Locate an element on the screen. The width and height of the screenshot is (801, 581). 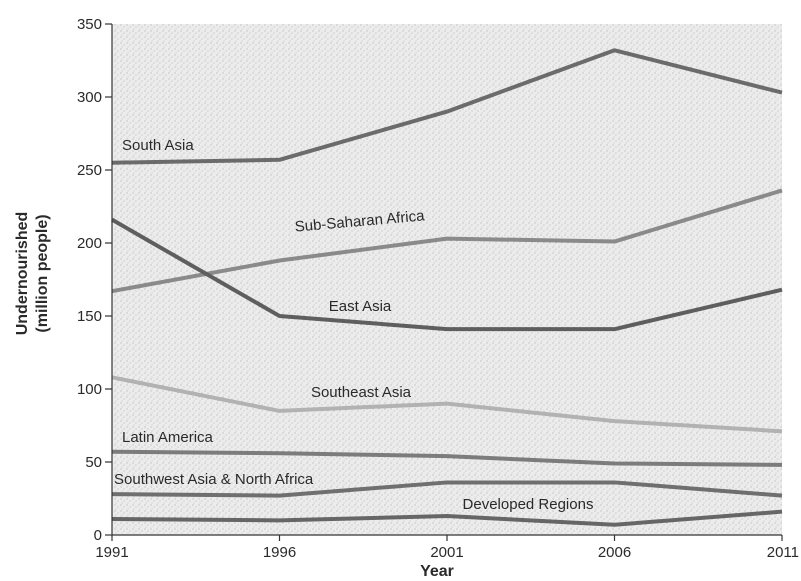
series-label-6: Developed Regions is located at coordinates (528, 504).